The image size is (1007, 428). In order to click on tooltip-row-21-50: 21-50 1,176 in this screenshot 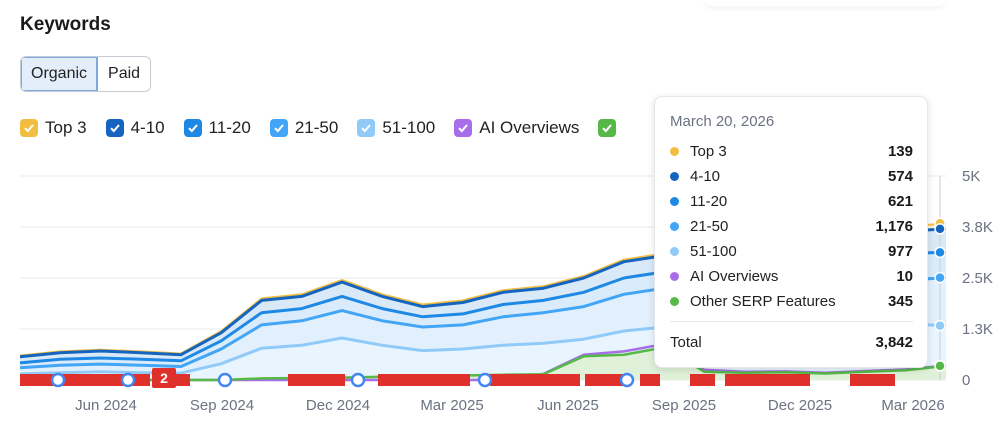, I will do `click(791, 226)`.